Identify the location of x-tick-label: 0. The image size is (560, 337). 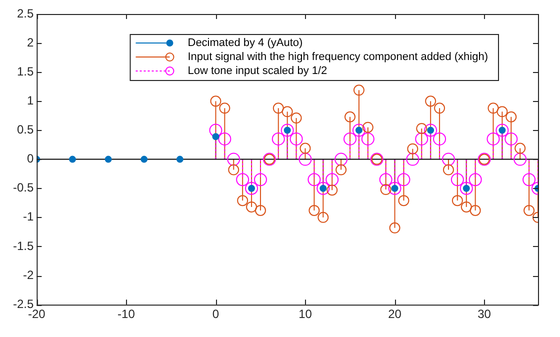
(216, 314).